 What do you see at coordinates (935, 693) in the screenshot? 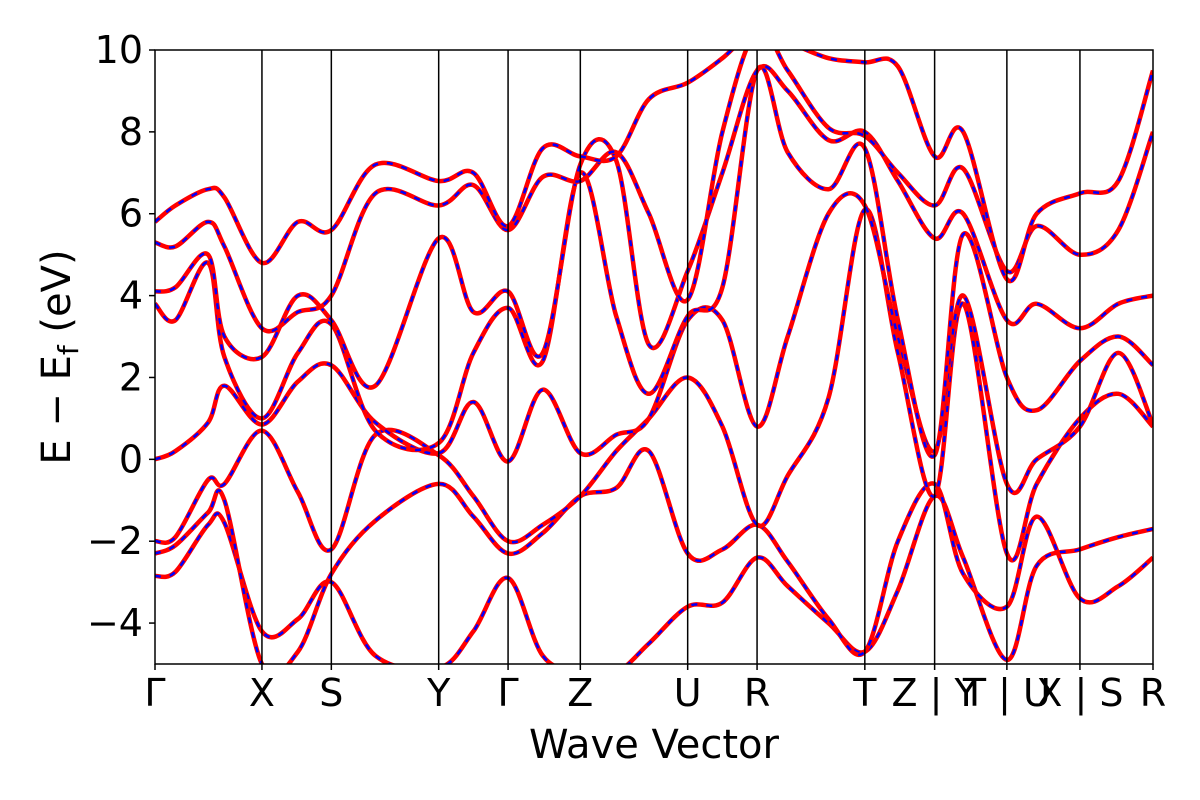
I see `x-tick-label: Z | Y` at bounding box center [935, 693].